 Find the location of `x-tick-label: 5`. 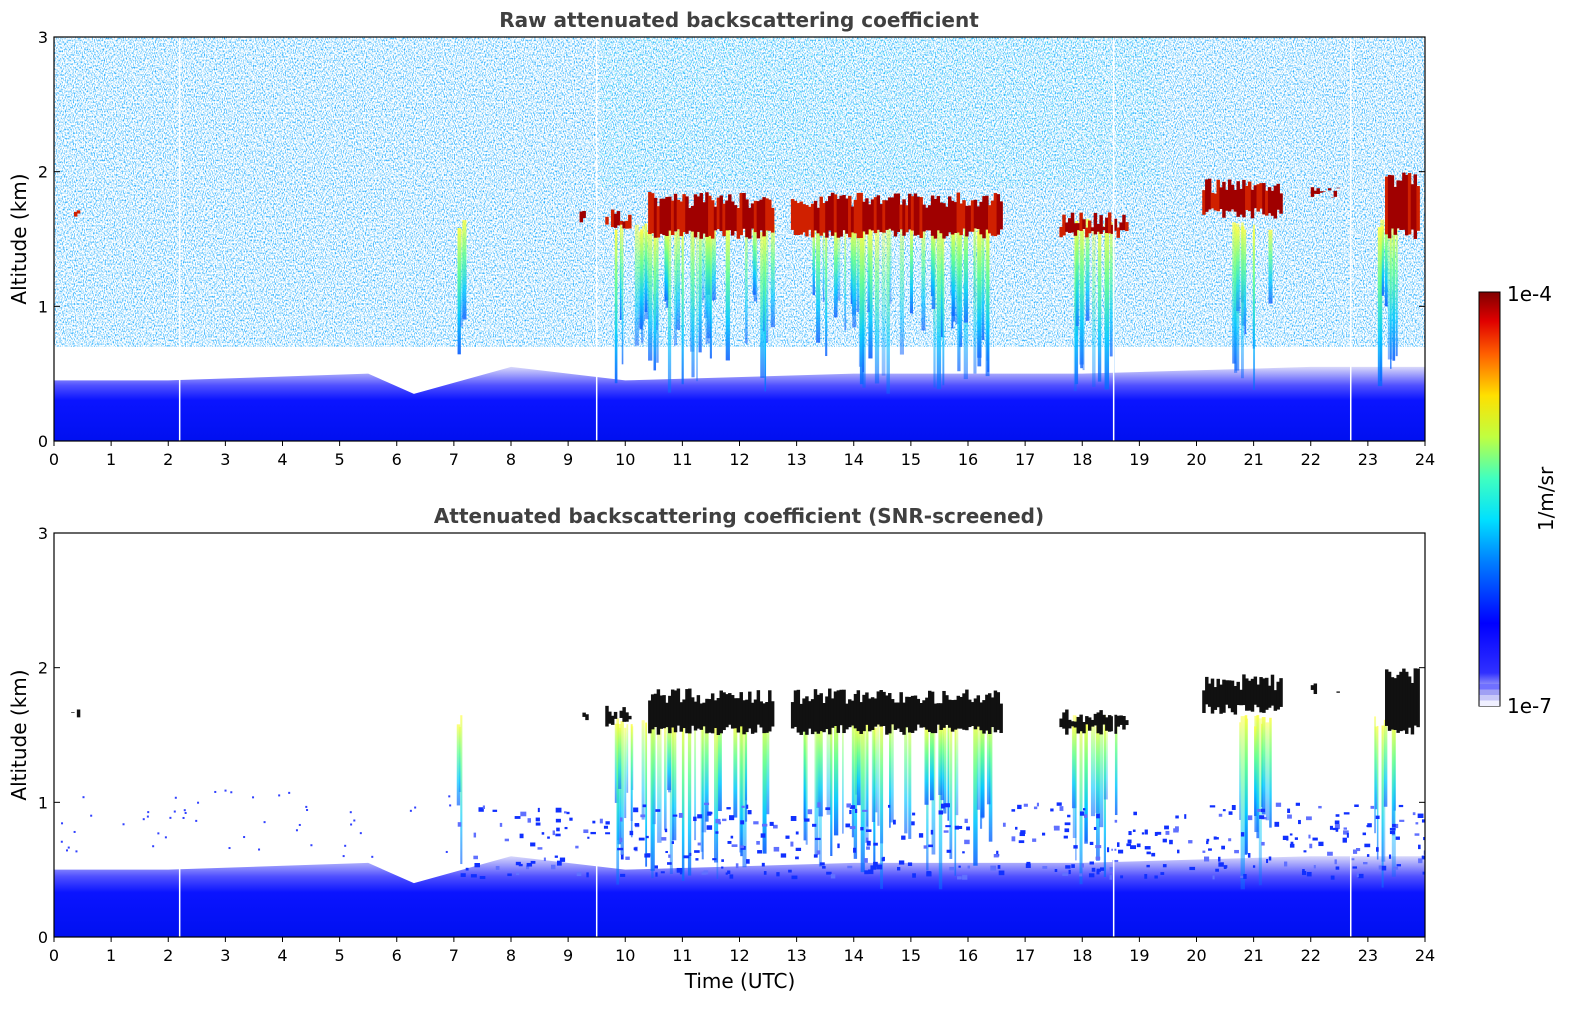

x-tick-label: 5 is located at coordinates (340, 459).